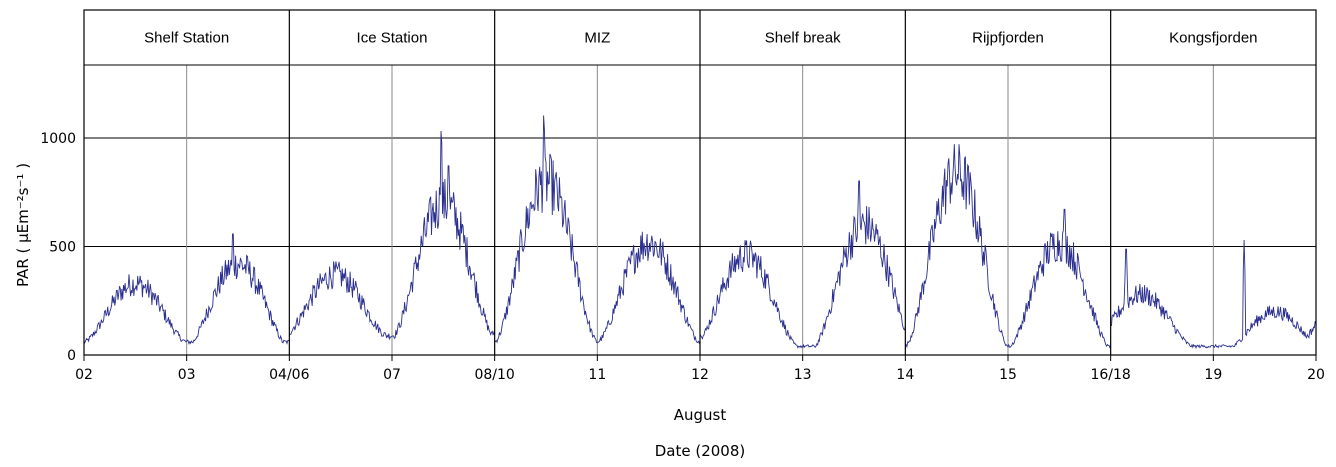 The image size is (1336, 467). What do you see at coordinates (84, 375) in the screenshot?
I see `x-tick-label-0: 02` at bounding box center [84, 375].